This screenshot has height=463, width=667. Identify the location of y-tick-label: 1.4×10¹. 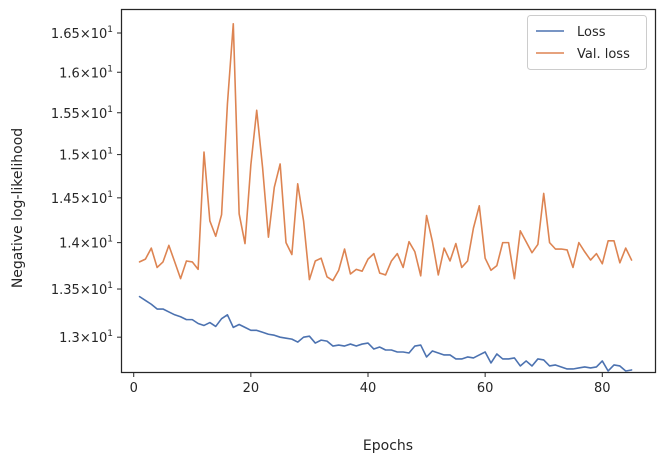
(86, 243).